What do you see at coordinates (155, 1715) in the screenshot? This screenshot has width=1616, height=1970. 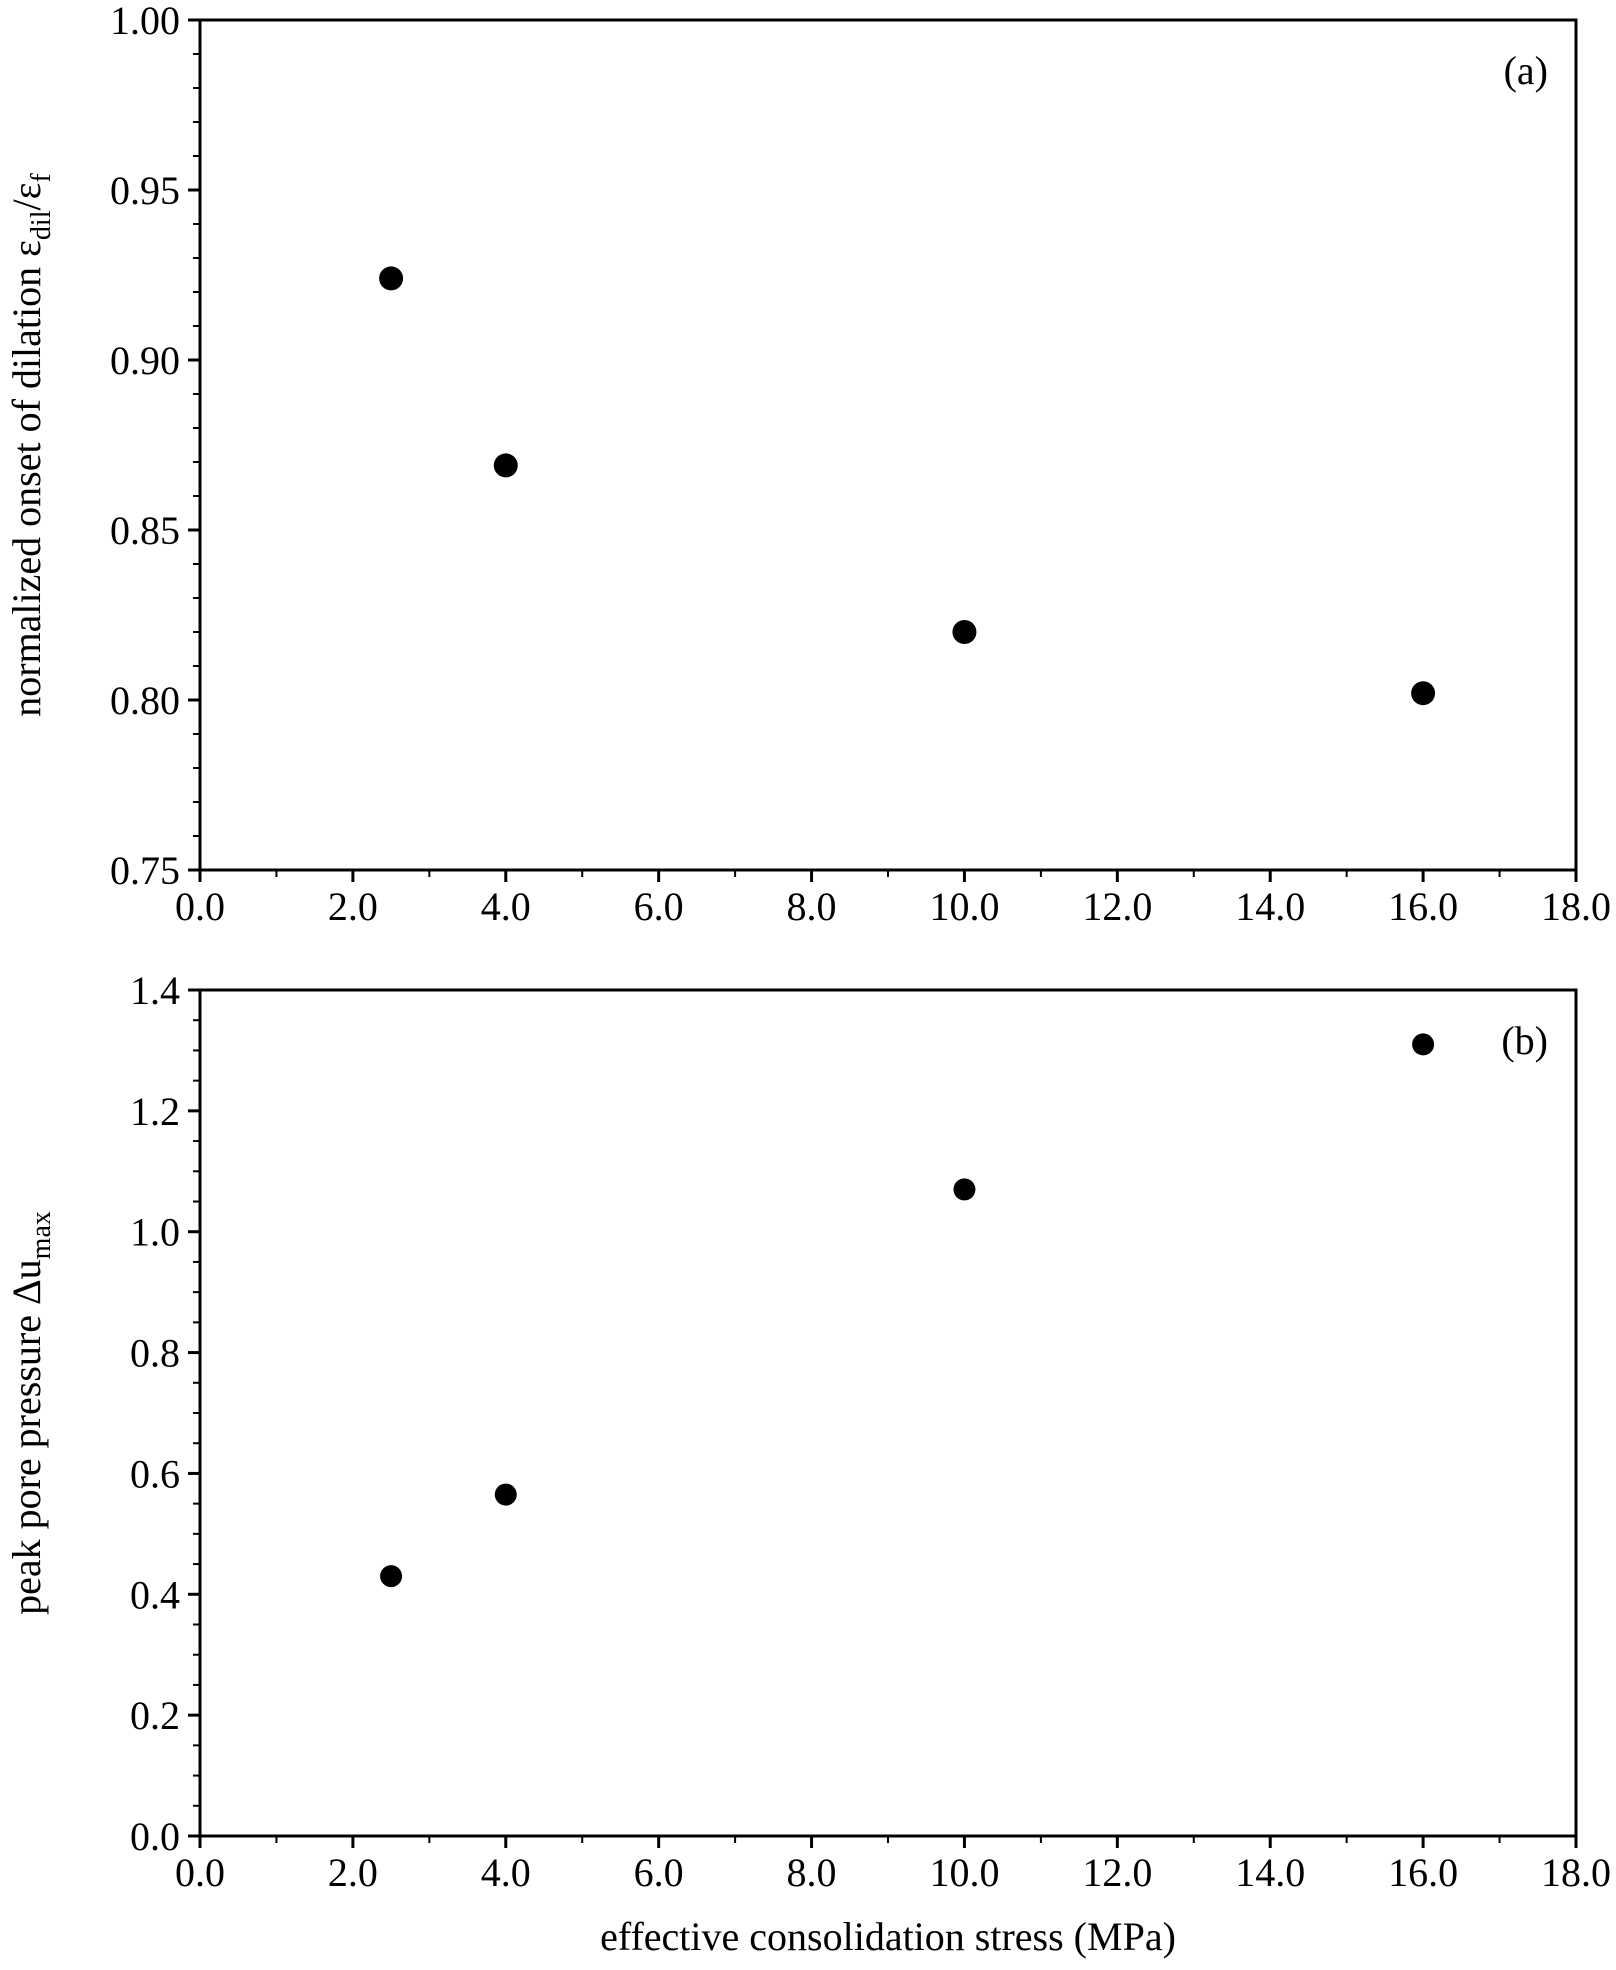 I see `y-tick-label: 0.2` at bounding box center [155, 1715].